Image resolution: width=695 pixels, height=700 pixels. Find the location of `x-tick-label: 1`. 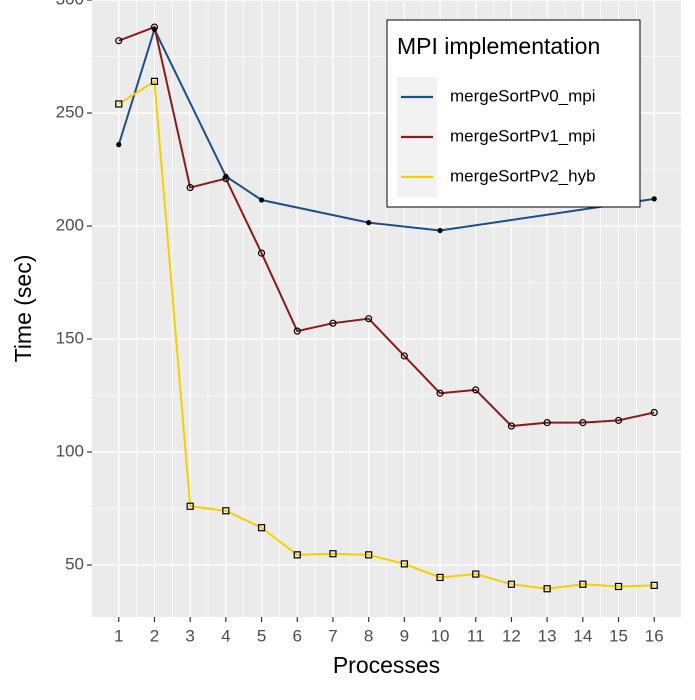

x-tick-label: 1 is located at coordinates (118, 635).